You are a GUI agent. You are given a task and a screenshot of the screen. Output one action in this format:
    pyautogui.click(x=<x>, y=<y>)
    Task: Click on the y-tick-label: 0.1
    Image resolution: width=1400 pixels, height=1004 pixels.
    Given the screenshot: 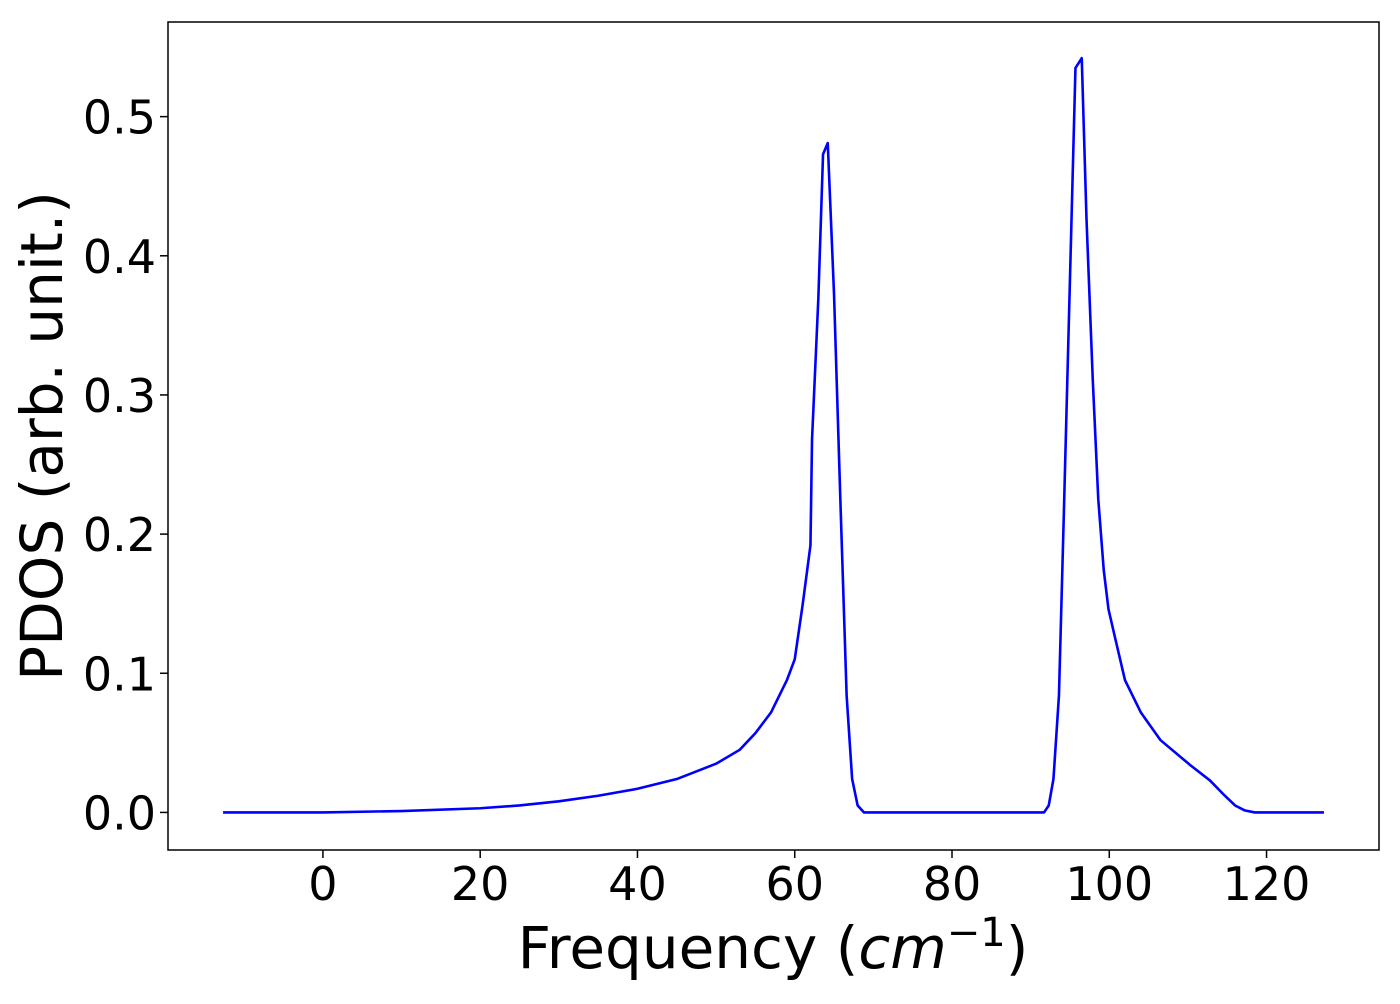 What is the action you would take?
    pyautogui.click(x=119, y=674)
    